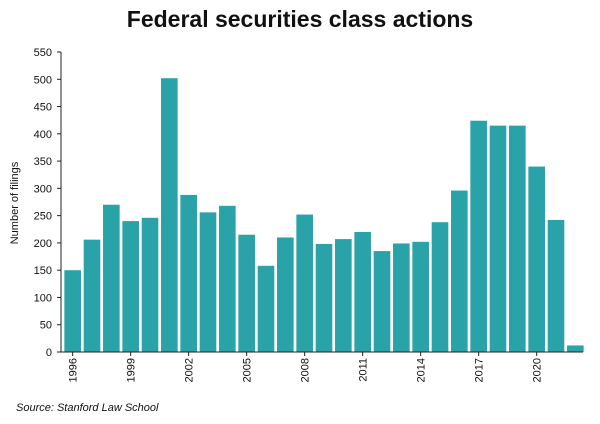 The width and height of the screenshot is (600, 424). Describe the element at coordinates (190, 370) in the screenshot. I see `x-tick-label: 2002` at that location.